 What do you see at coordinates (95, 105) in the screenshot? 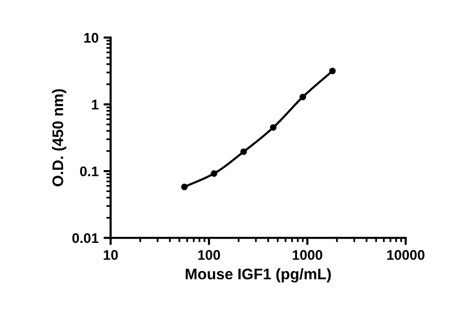
I see `y-tick-label: 1` at bounding box center [95, 105].